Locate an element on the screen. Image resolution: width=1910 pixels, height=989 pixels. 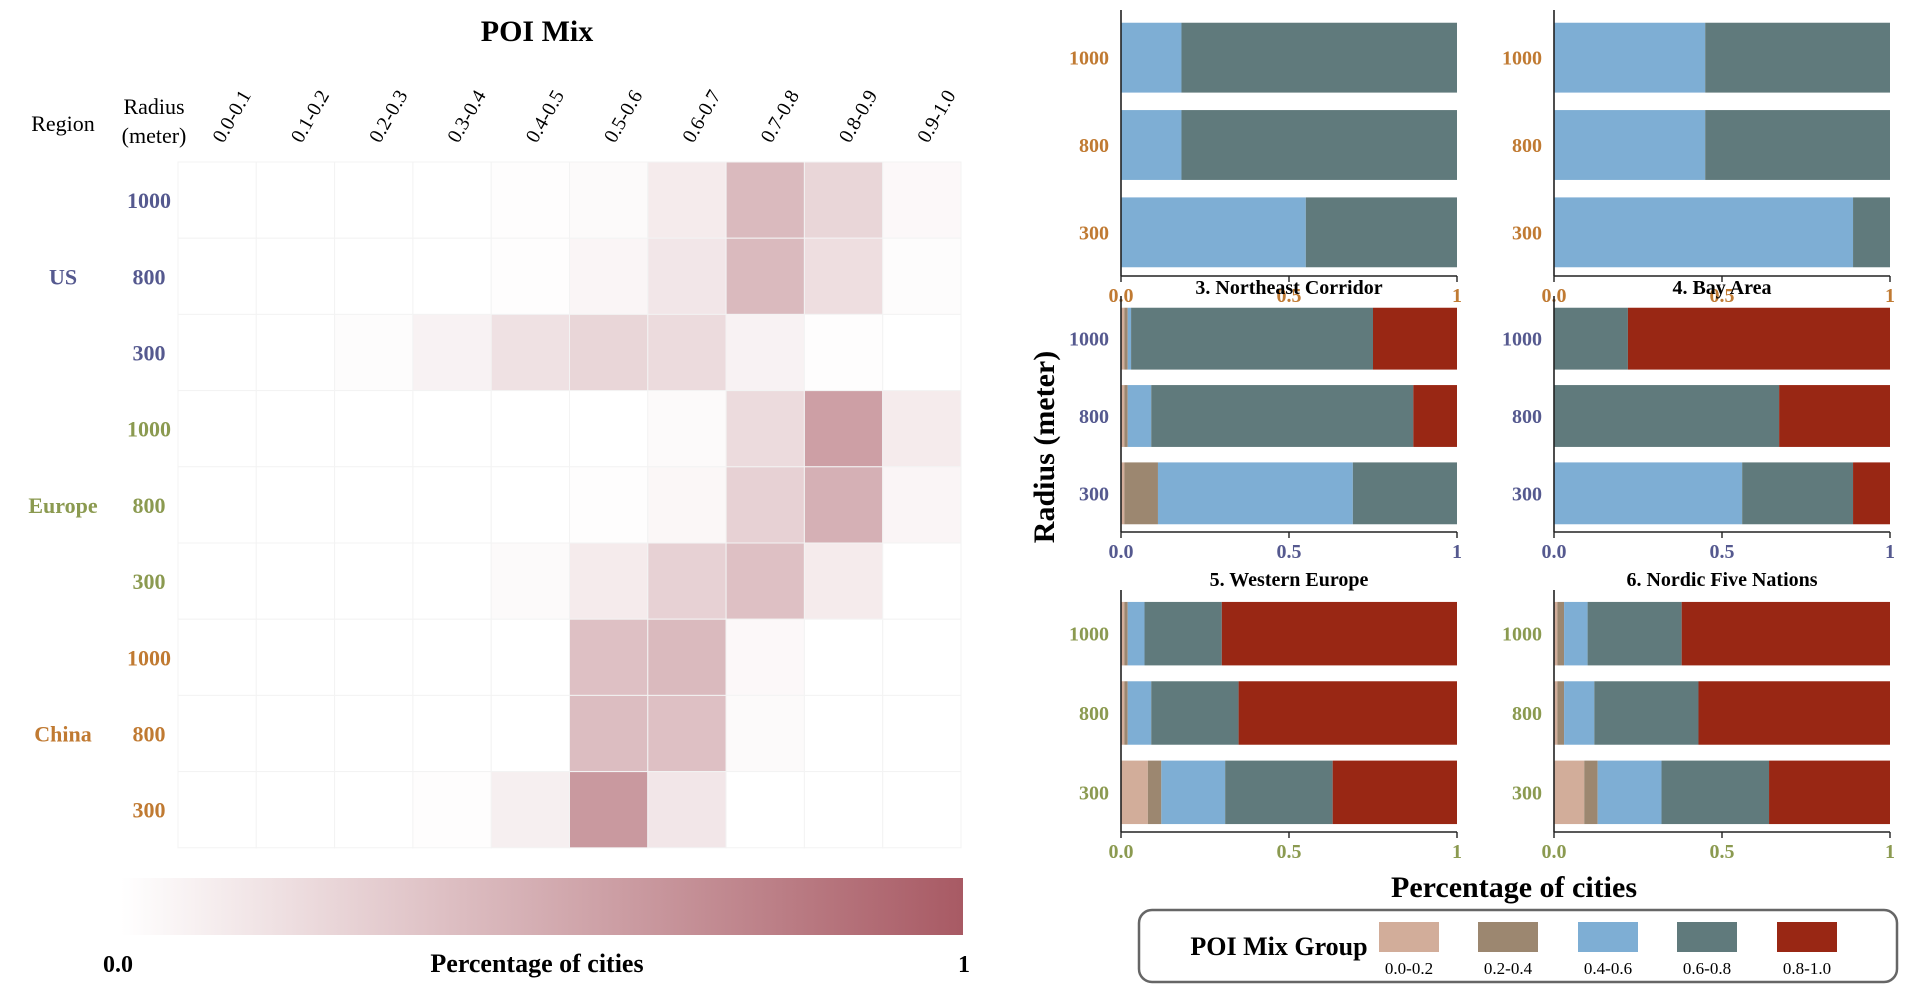
colorbar-max-label: 1 is located at coordinates (964, 965).